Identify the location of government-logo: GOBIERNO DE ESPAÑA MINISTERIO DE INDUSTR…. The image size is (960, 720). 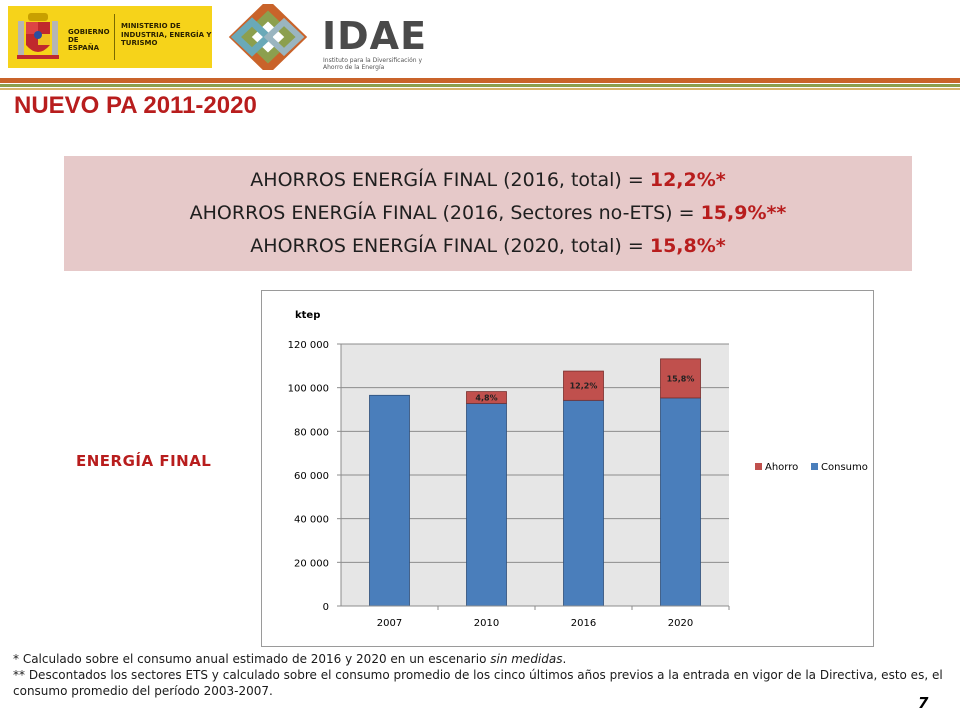
(110, 37).